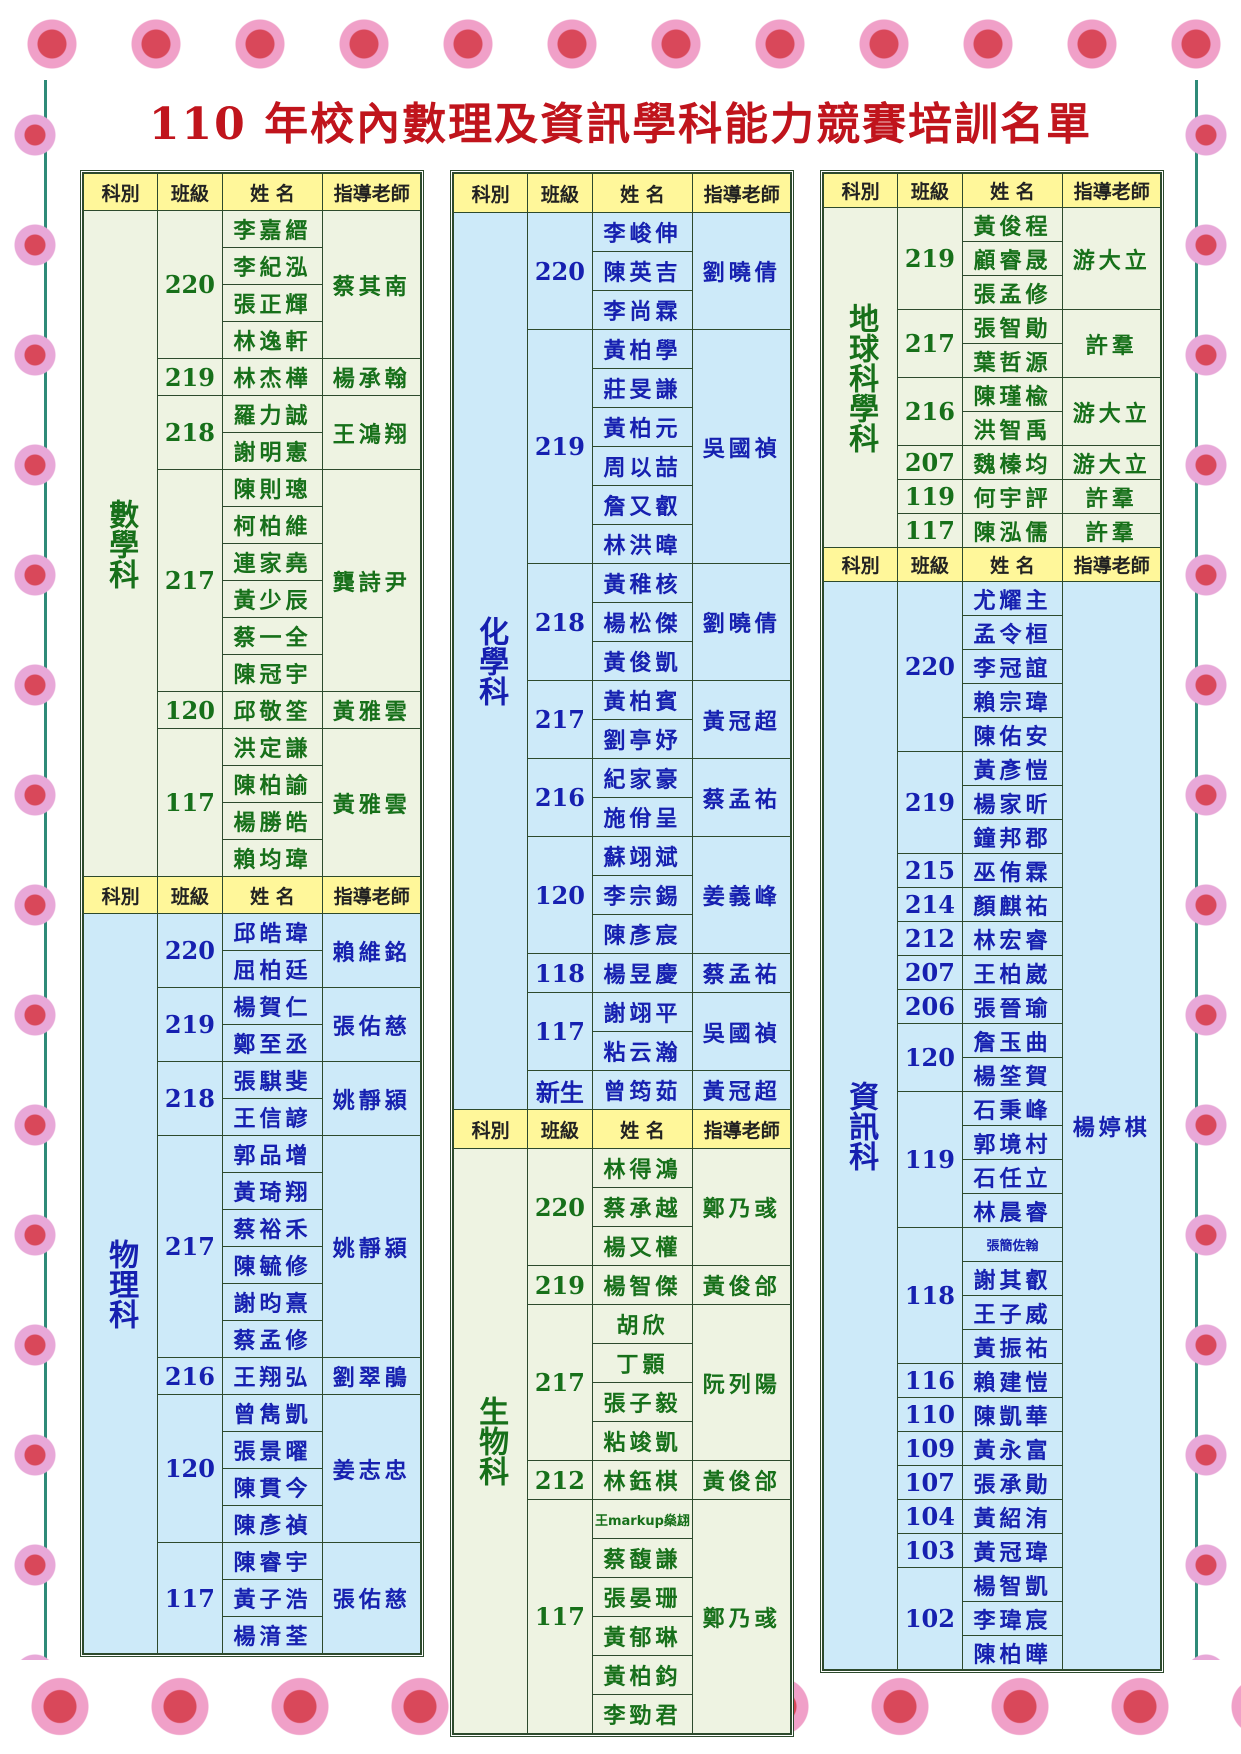  What do you see at coordinates (992, 836) in the screenshot?
I see `table-row: 鐘邦郡` at bounding box center [992, 836].